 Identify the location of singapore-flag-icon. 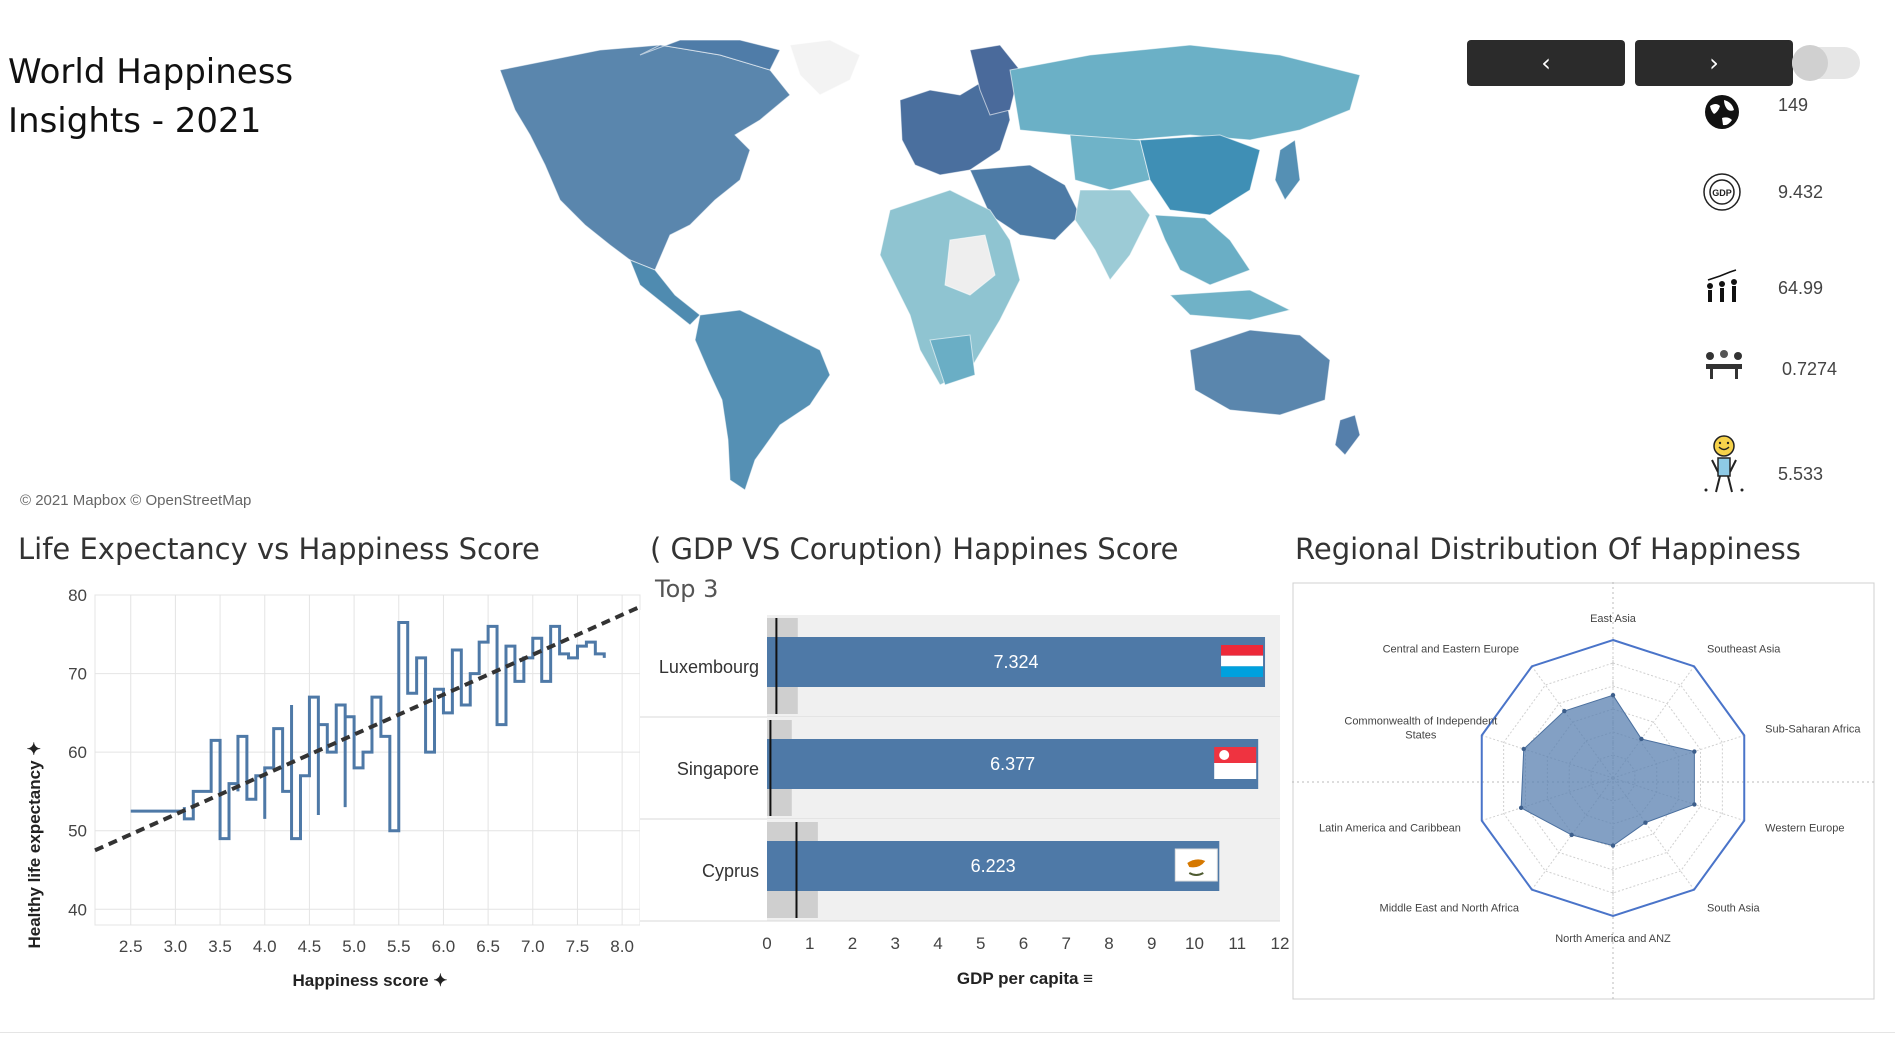
(1235, 763).